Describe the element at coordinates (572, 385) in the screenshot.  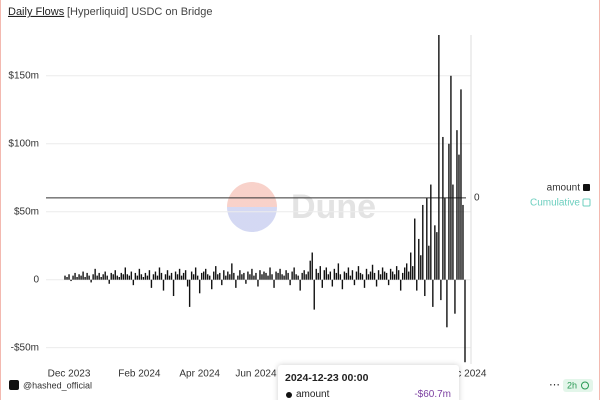
I see `refresh-time: 2h` at that location.